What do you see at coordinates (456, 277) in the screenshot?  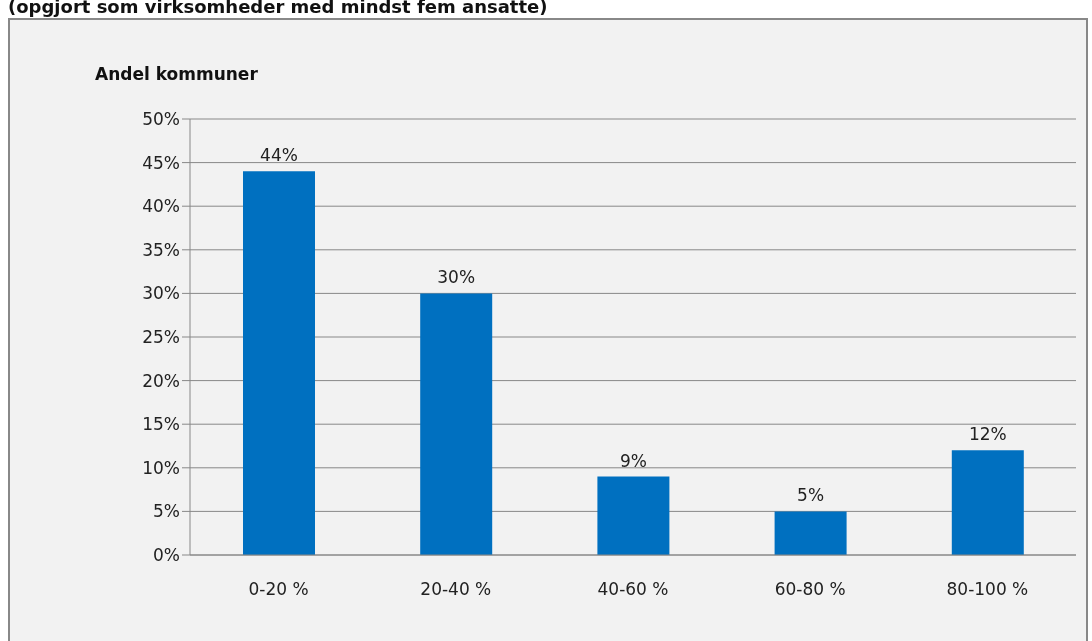 I see `data-label: 30%` at bounding box center [456, 277].